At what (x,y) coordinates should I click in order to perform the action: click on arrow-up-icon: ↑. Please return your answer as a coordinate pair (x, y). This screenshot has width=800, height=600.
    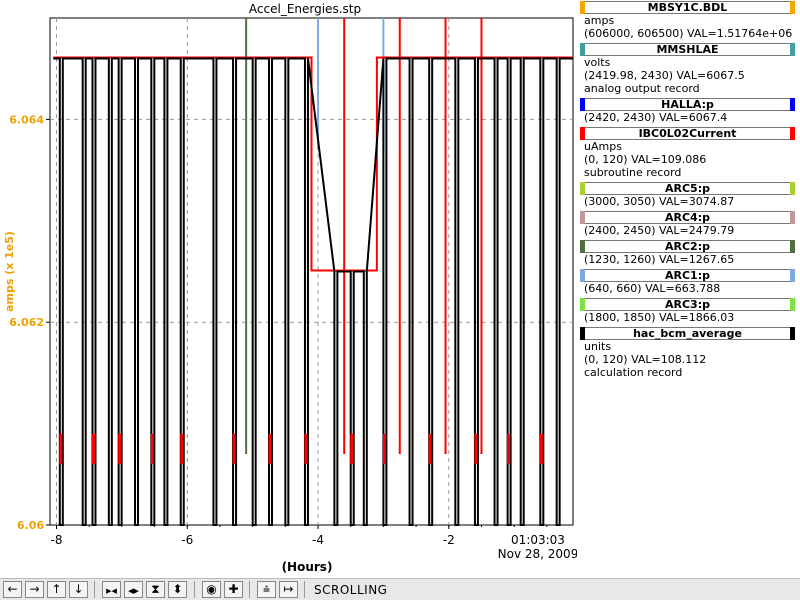
    Looking at the image, I should click on (56, 589).